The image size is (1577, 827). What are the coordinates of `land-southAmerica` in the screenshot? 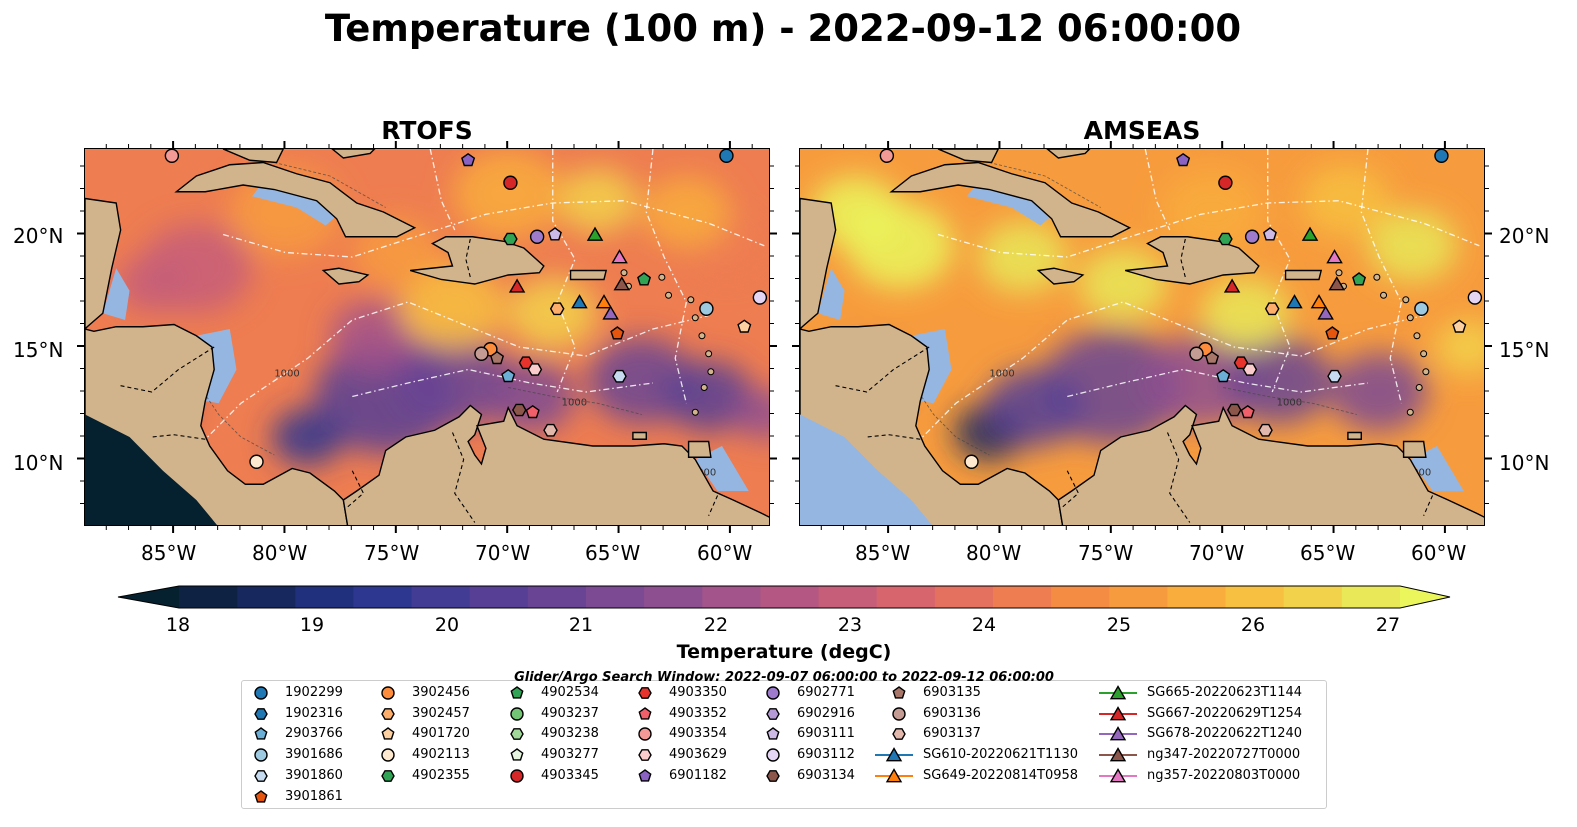 It's located at (555, 464).